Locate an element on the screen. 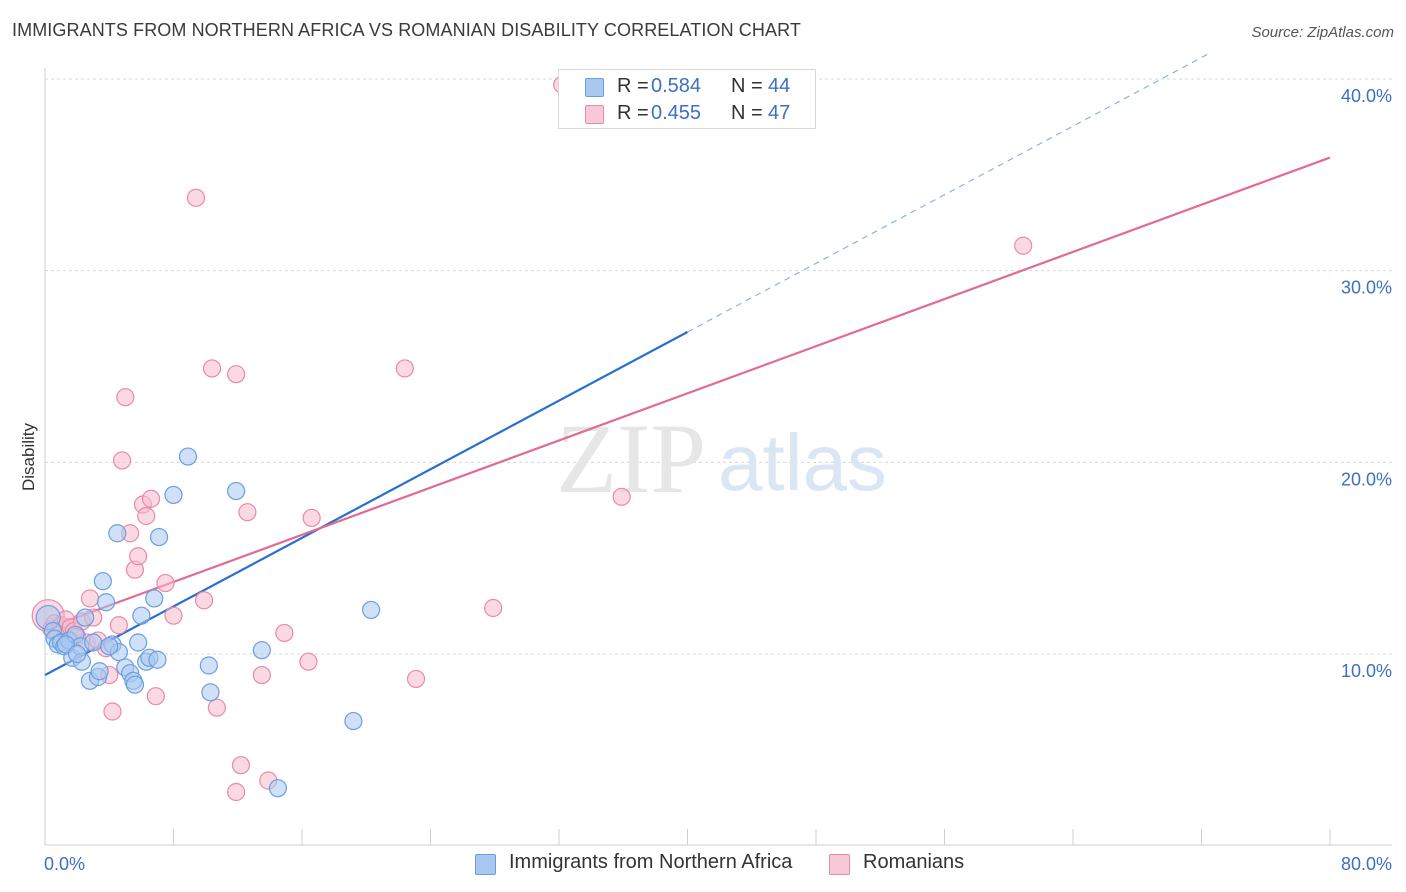 This screenshot has height=892, width=1406. y-axis-label: Disability is located at coordinates (28, 456).